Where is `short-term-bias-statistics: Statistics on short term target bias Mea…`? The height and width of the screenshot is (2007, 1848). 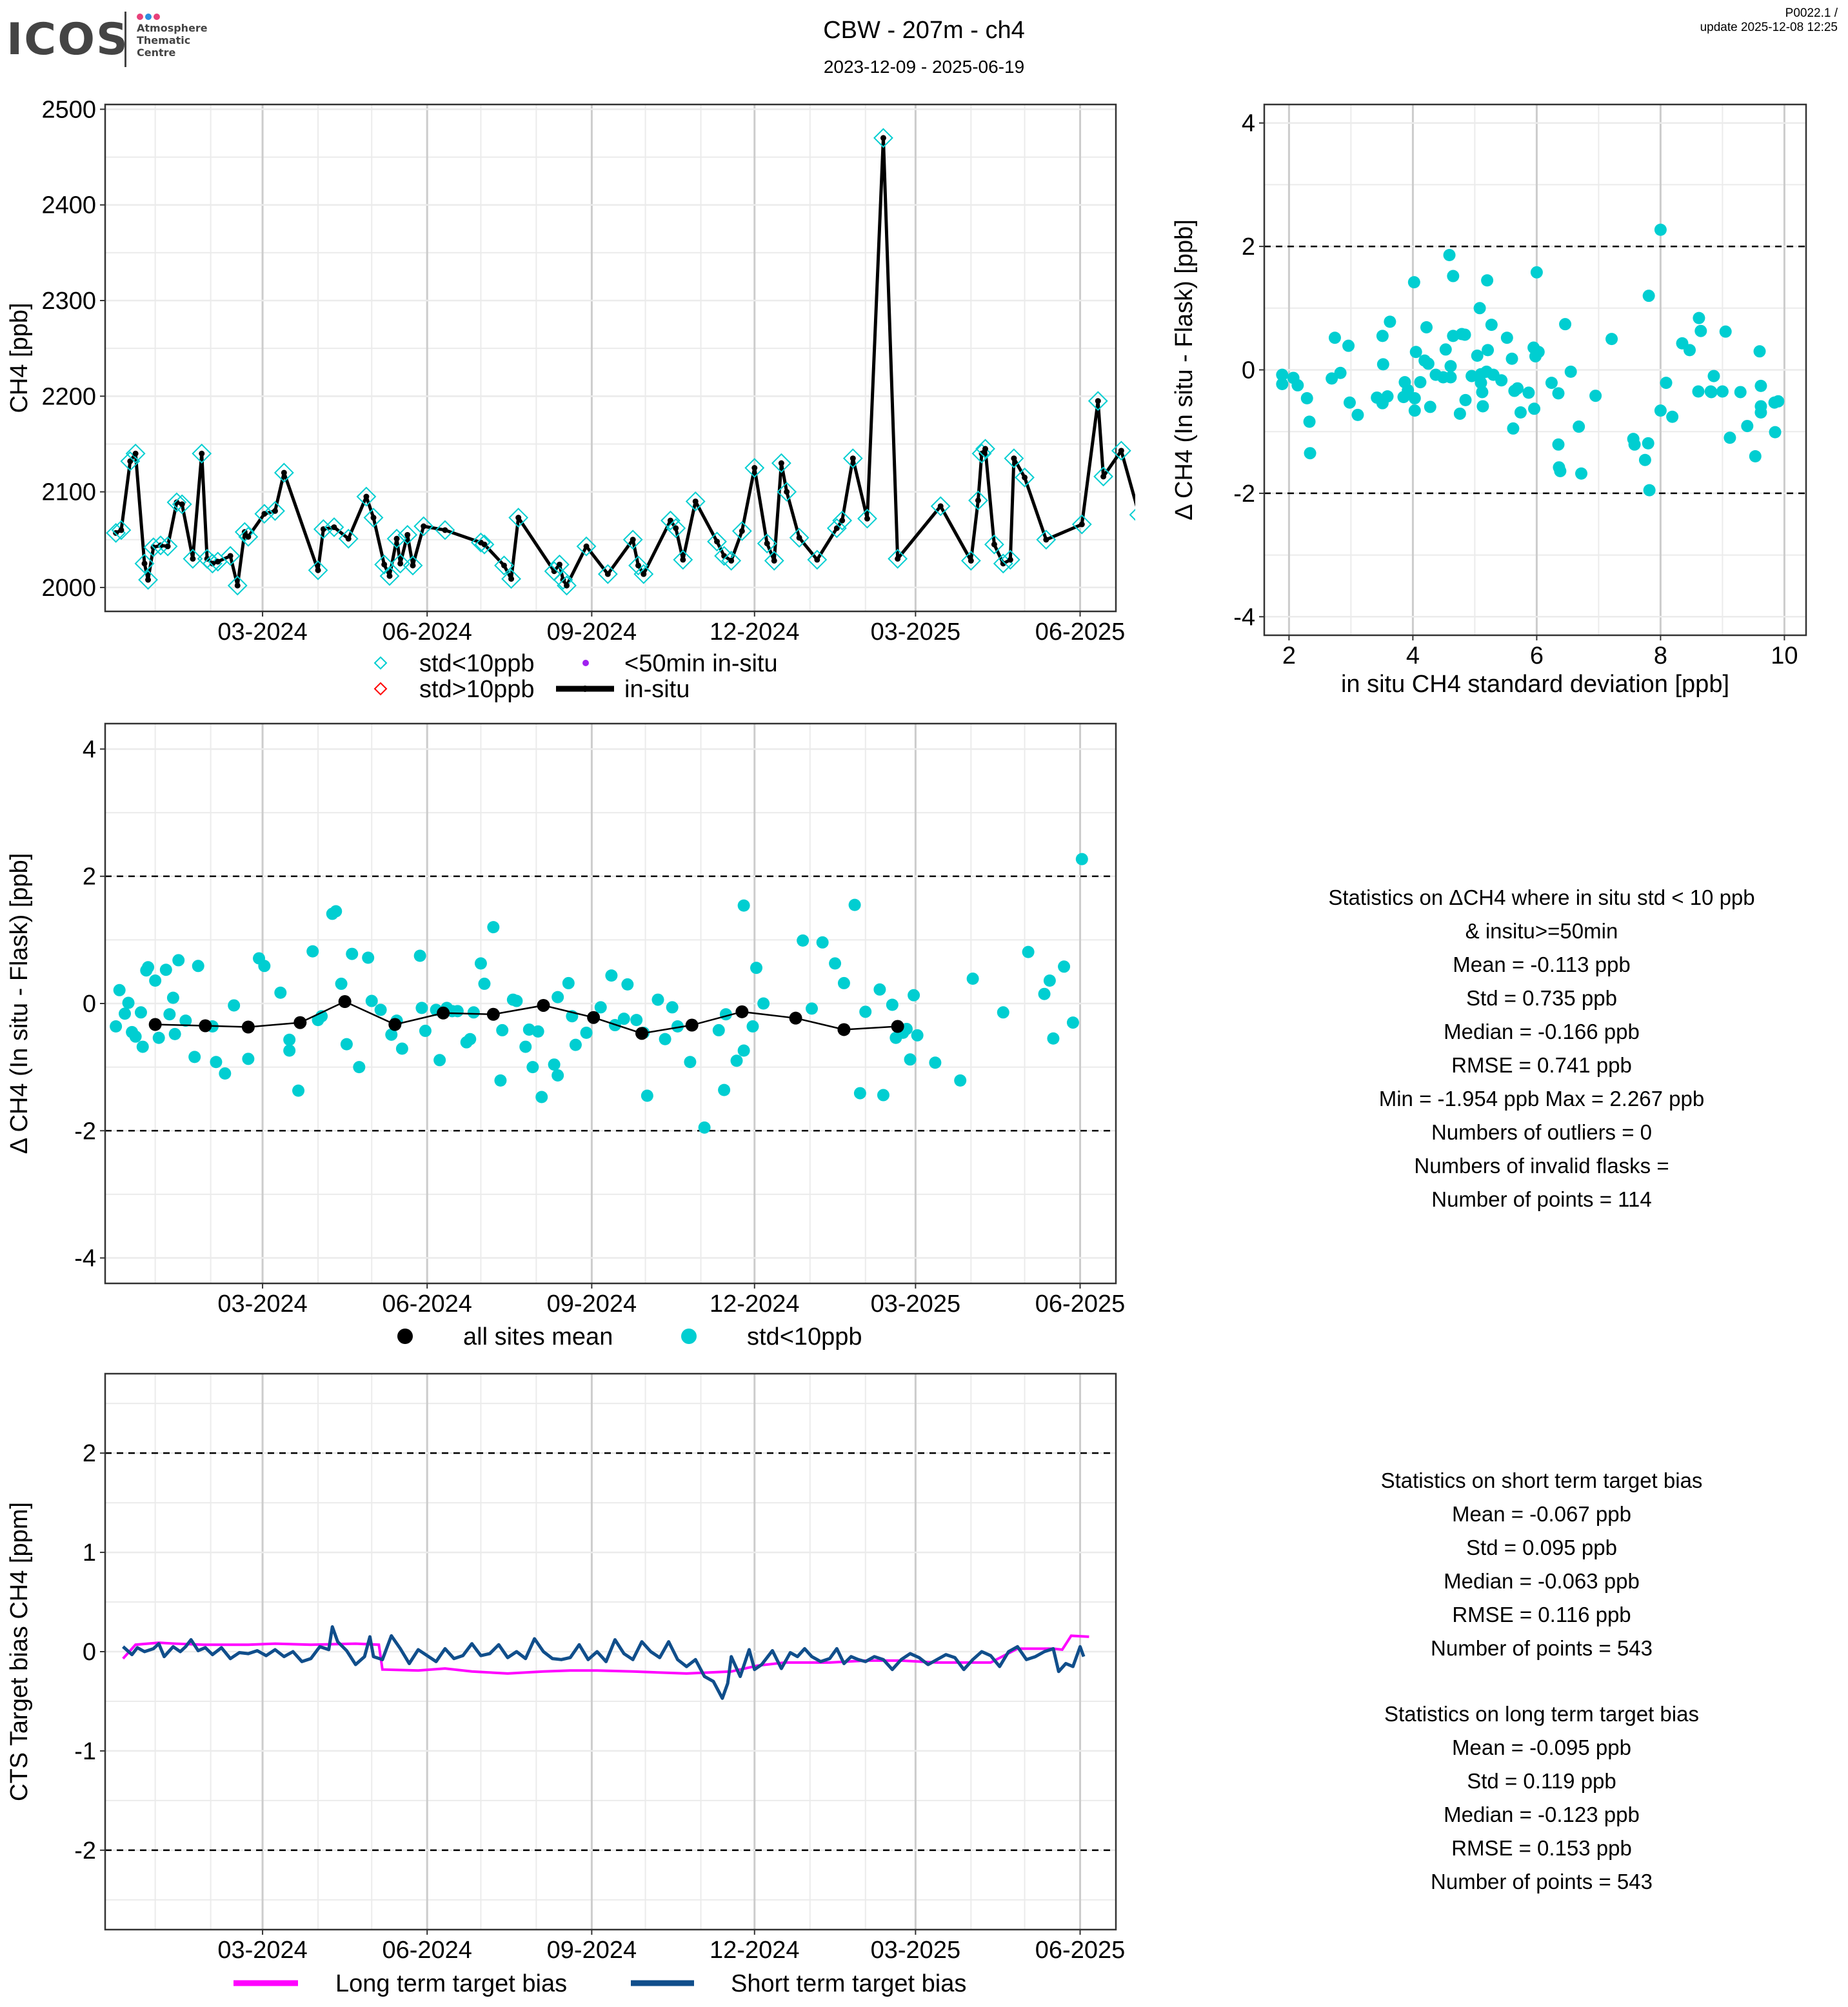
short-term-bias-statistics: Statistics on short term target bias Mea… is located at coordinates (1531, 1564).